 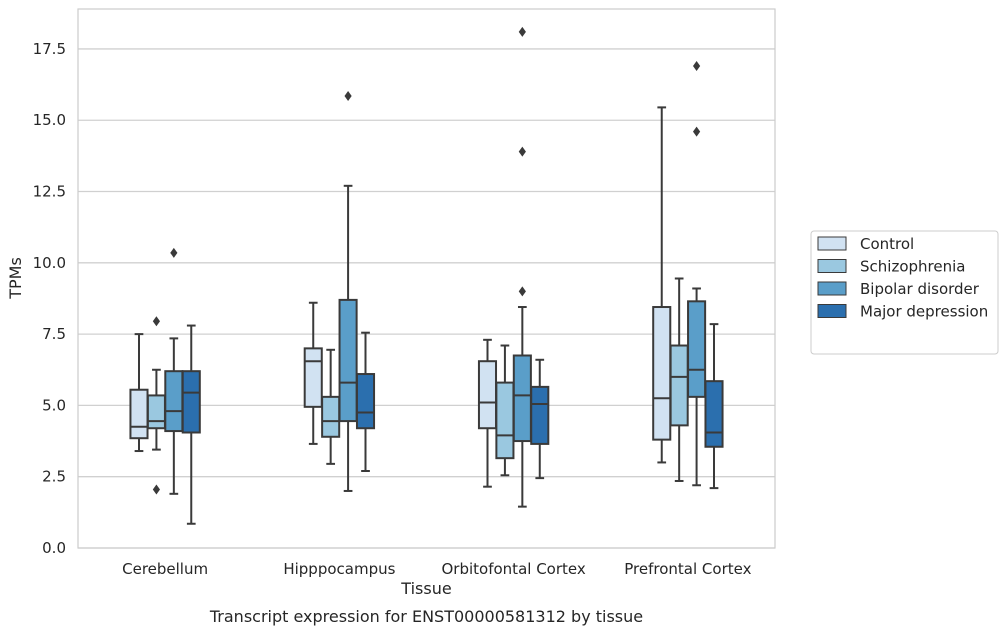 I want to click on y-tick-label: 17.5, so click(x=49, y=49).